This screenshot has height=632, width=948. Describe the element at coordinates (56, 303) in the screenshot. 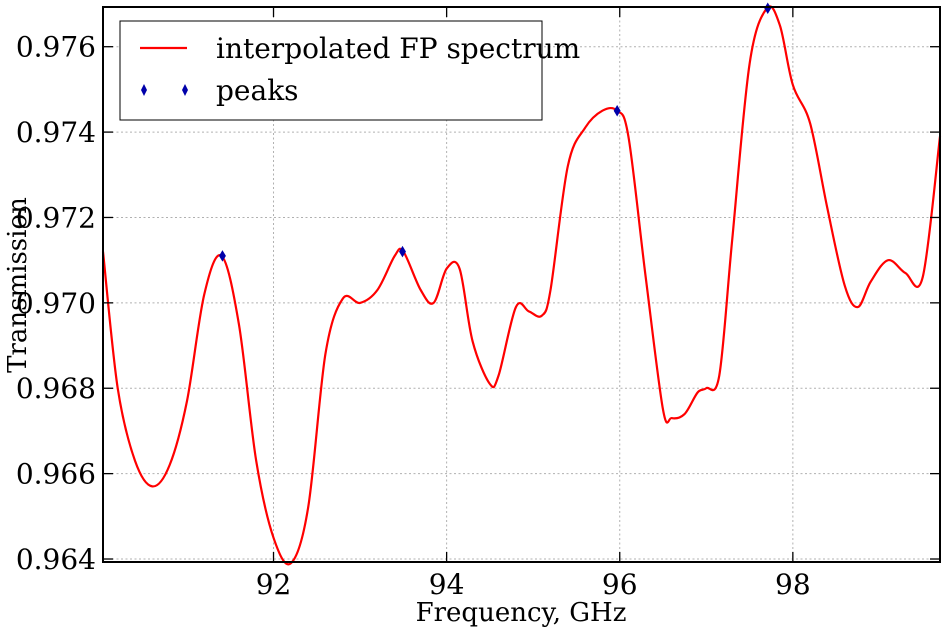

I see `y-tick-label: 0.970` at that location.